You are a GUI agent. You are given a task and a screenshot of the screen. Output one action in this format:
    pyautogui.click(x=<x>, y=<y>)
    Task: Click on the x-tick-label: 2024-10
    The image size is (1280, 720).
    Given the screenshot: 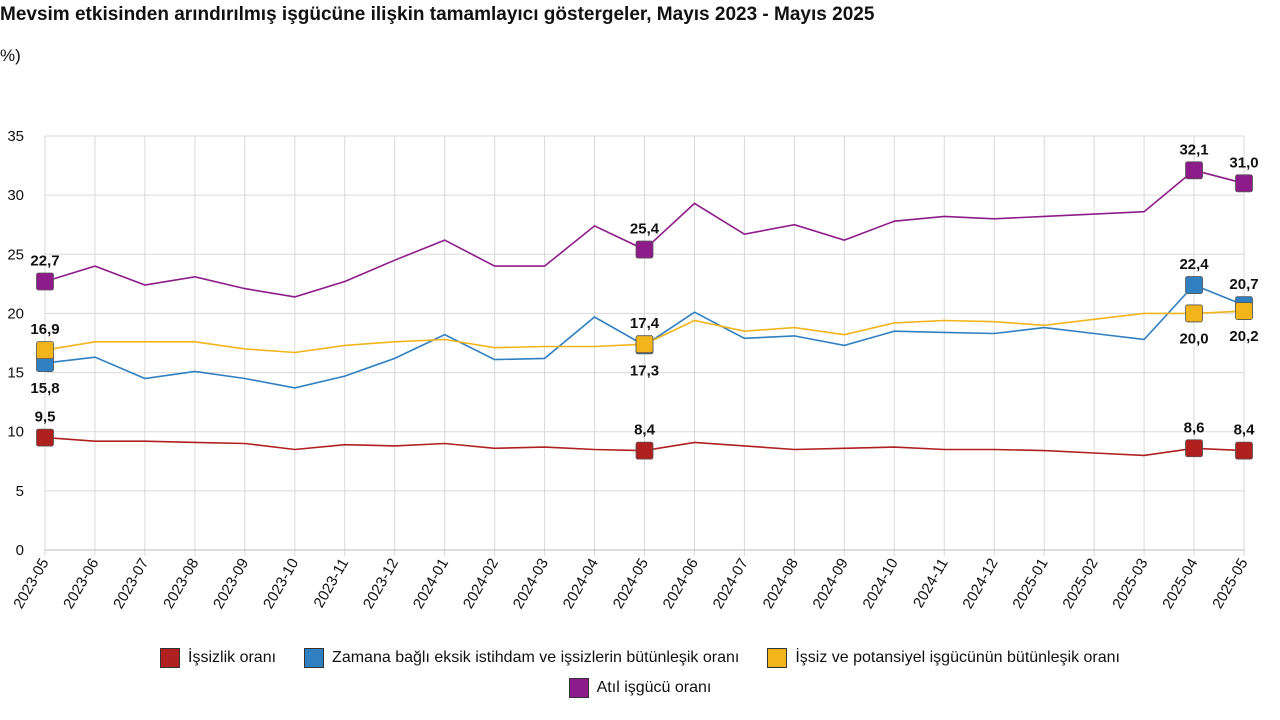 What is the action you would take?
    pyautogui.click(x=881, y=584)
    